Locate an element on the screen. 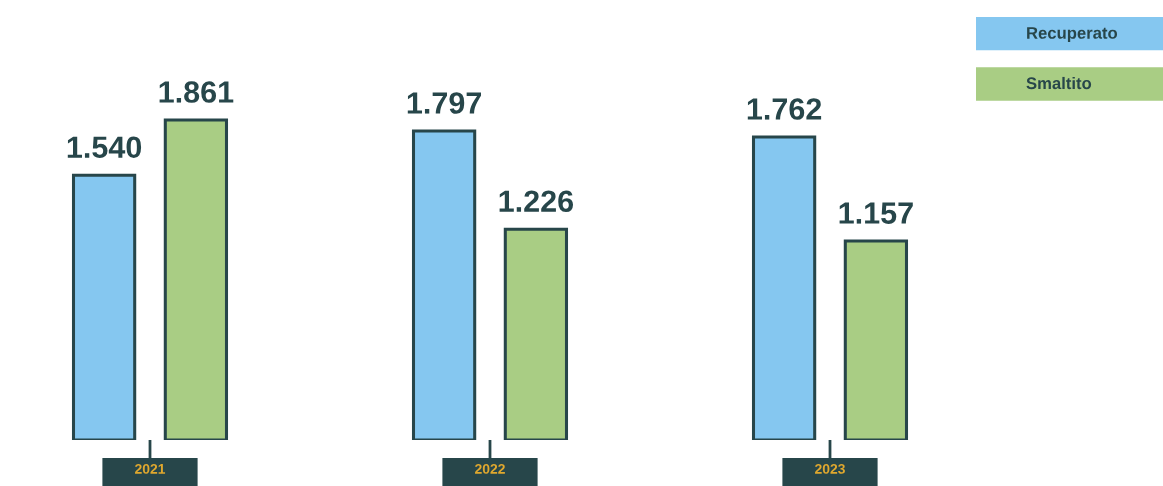 Image resolution: width=1163 pixels, height=486 pixels. data-label: 1.540 is located at coordinates (104, 147).